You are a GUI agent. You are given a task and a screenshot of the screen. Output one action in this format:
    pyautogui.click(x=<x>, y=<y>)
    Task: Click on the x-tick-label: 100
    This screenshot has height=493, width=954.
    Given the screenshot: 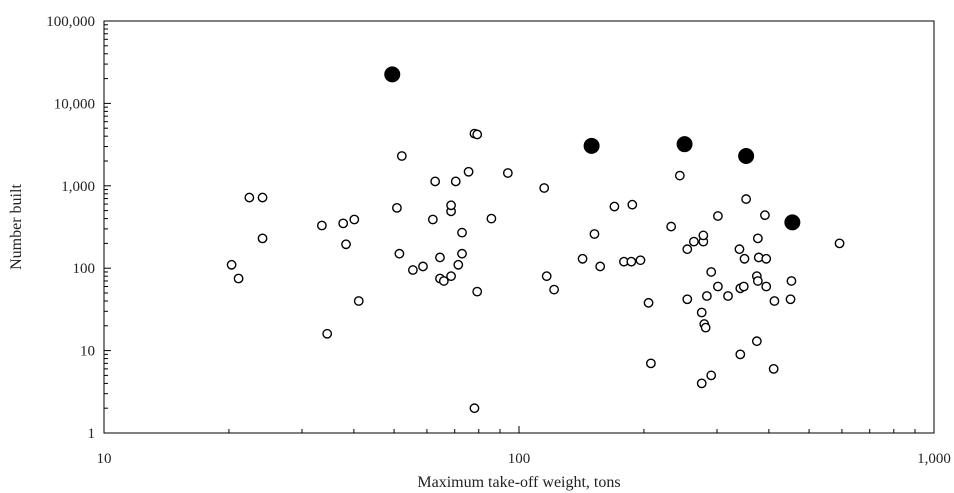 What is the action you would take?
    pyautogui.click(x=519, y=459)
    